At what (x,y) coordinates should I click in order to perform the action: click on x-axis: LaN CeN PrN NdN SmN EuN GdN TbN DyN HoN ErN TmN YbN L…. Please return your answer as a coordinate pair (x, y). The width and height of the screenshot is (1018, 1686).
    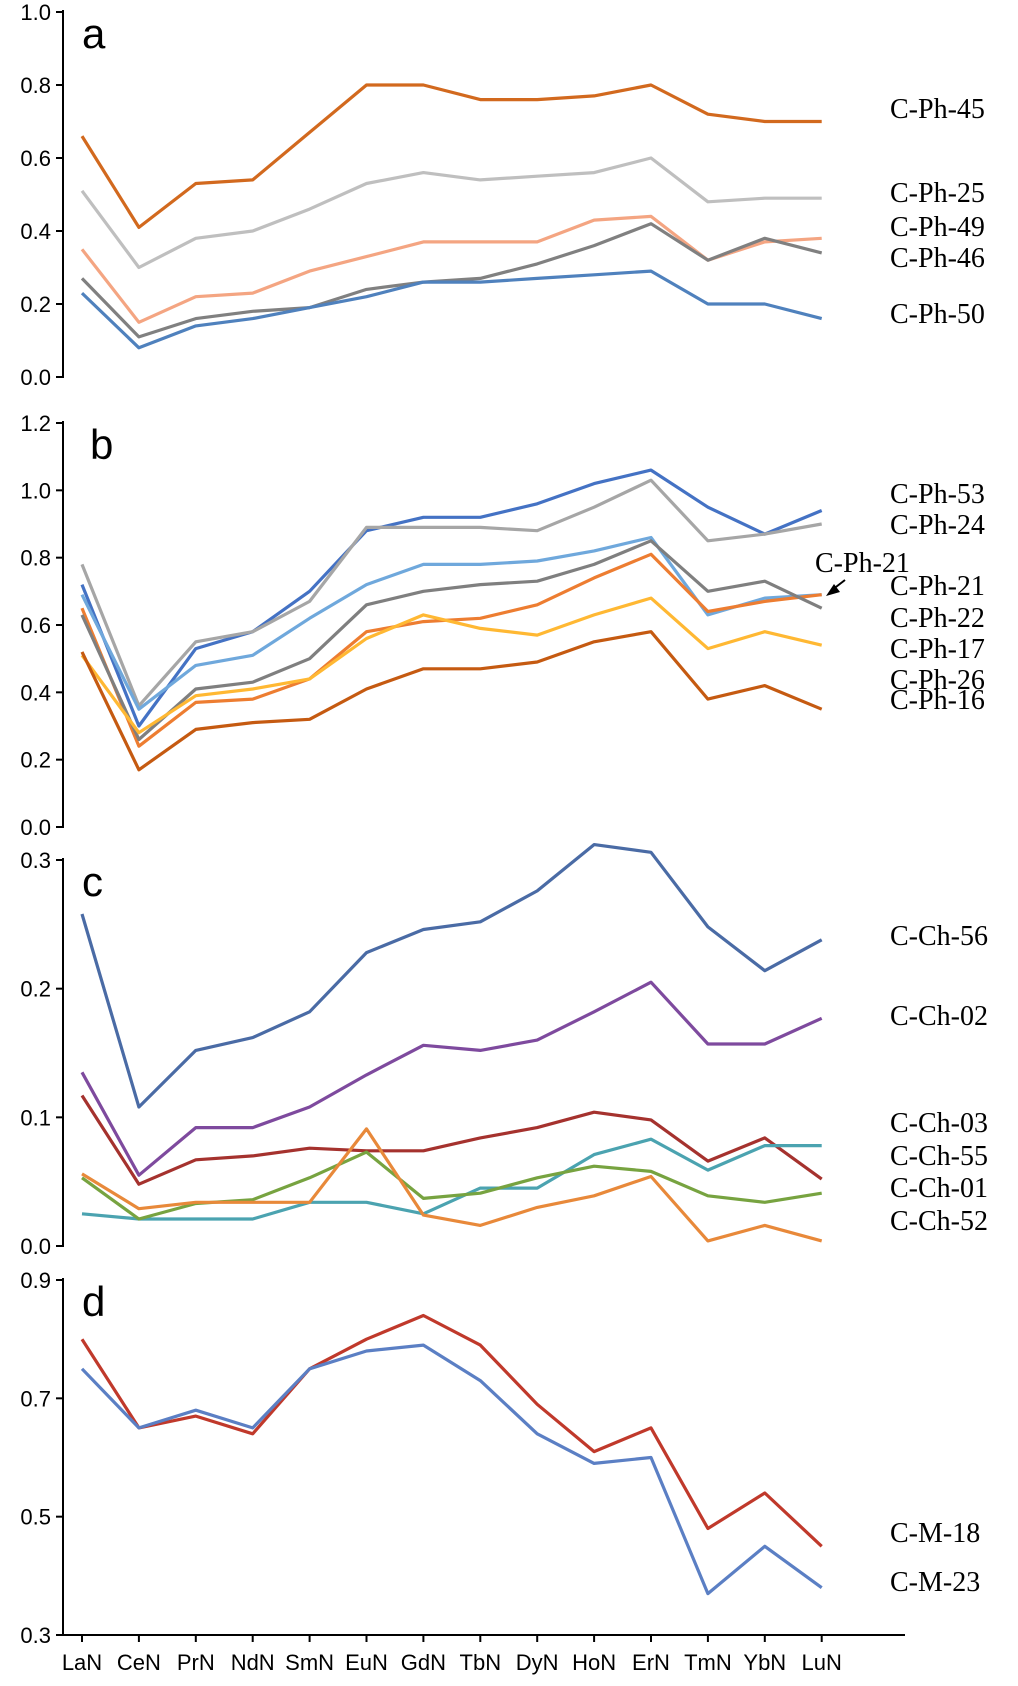
    Looking at the image, I should click on (483, 1654).